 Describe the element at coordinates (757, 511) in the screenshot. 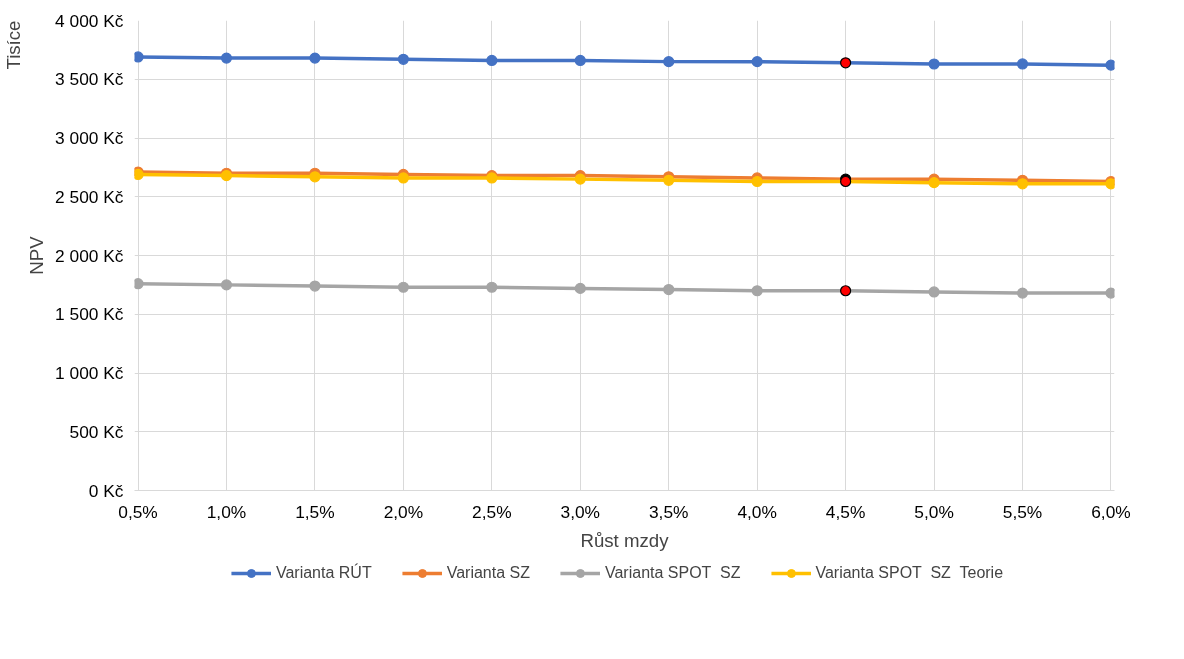

I see `x-tick-label: 4,0%` at that location.